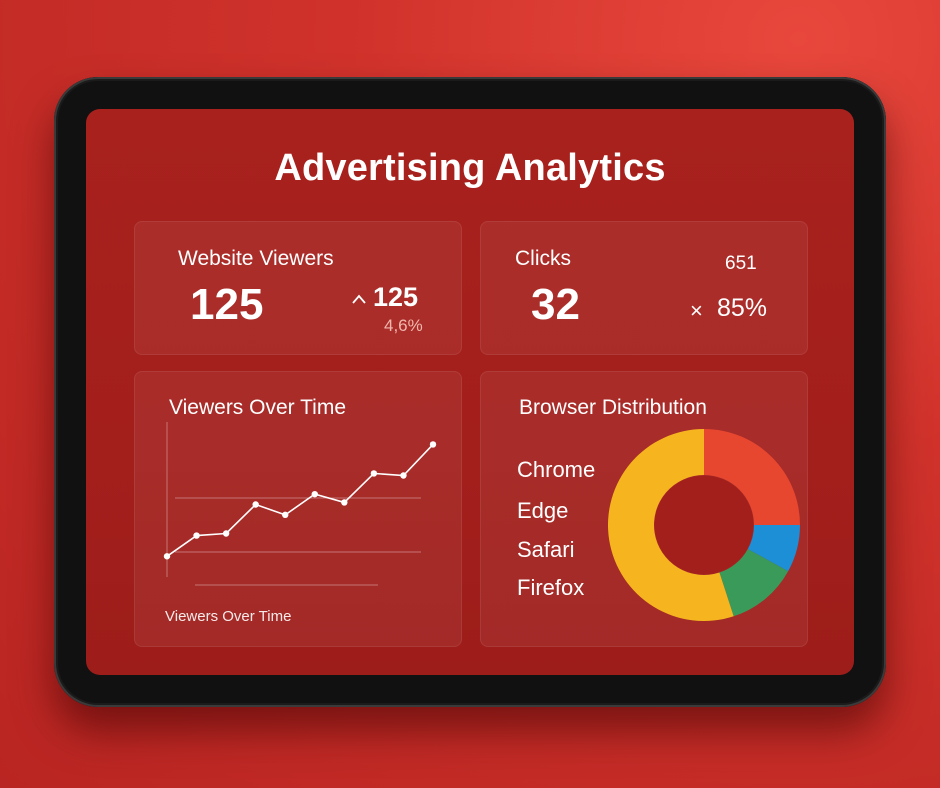  I want to click on clicks-card: Clicks 32 651 × 85%, so click(644, 288).